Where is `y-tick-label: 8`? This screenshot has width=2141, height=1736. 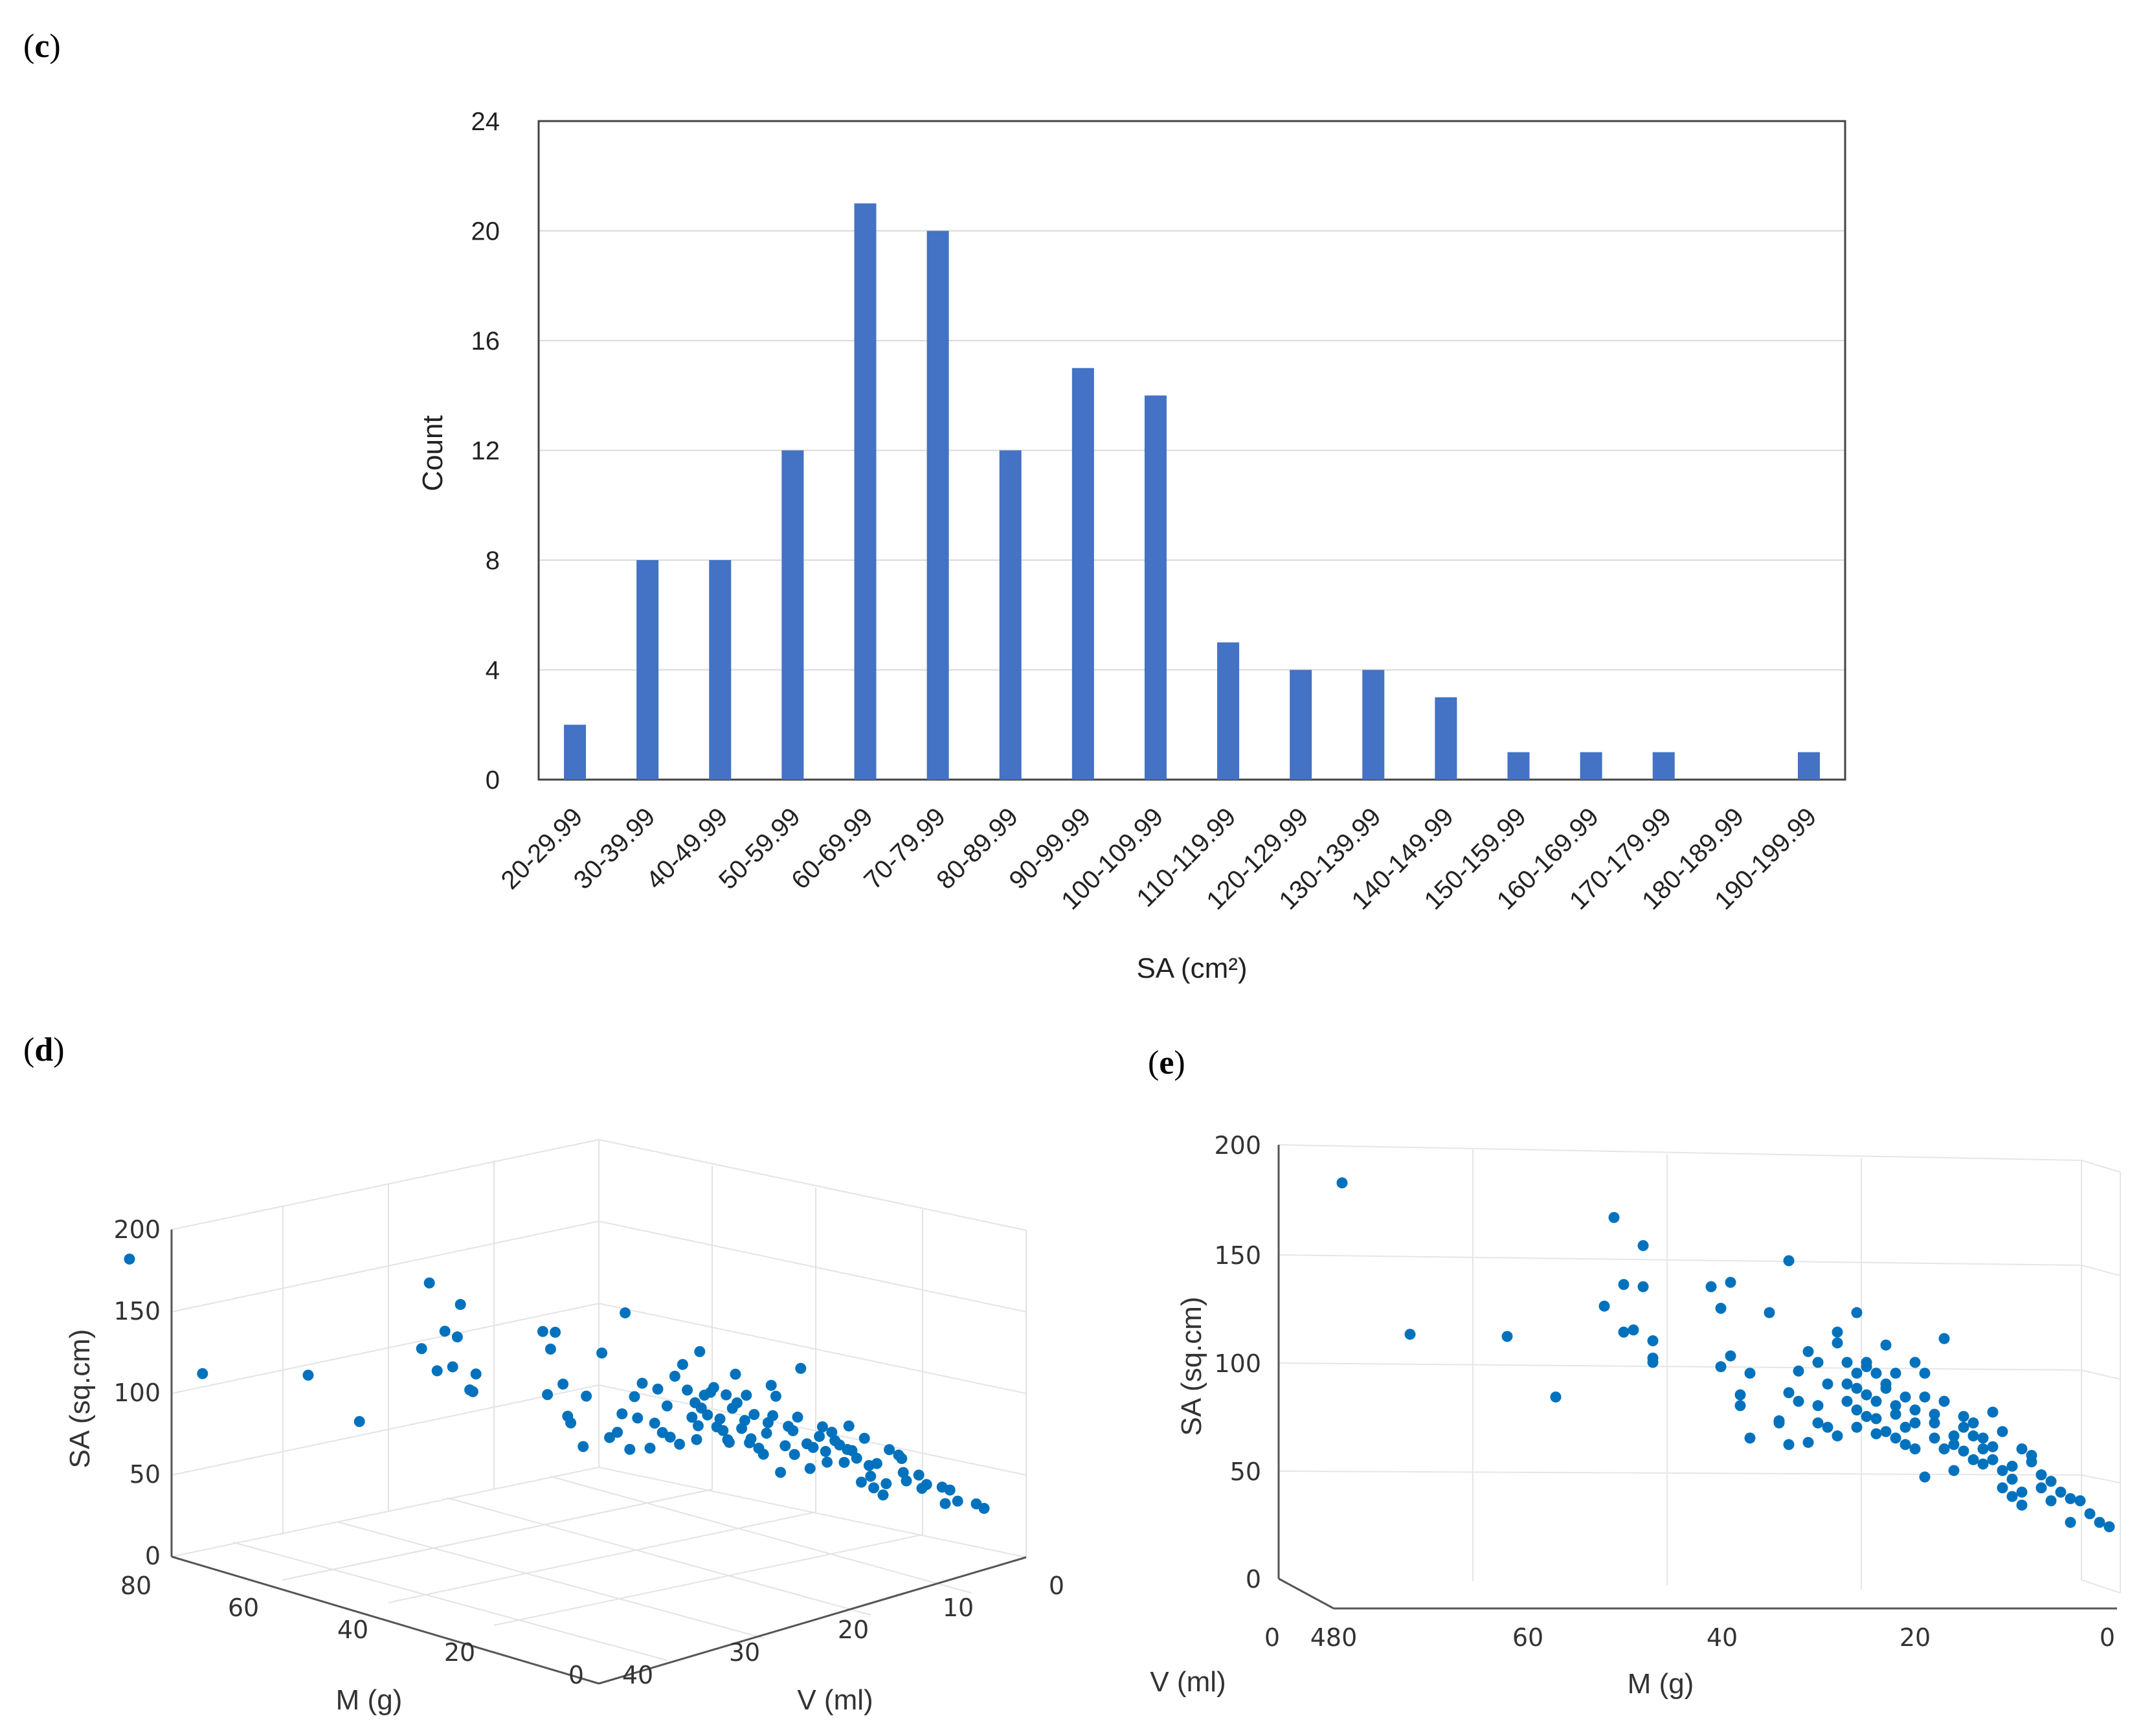 y-tick-label: 8 is located at coordinates (493, 561).